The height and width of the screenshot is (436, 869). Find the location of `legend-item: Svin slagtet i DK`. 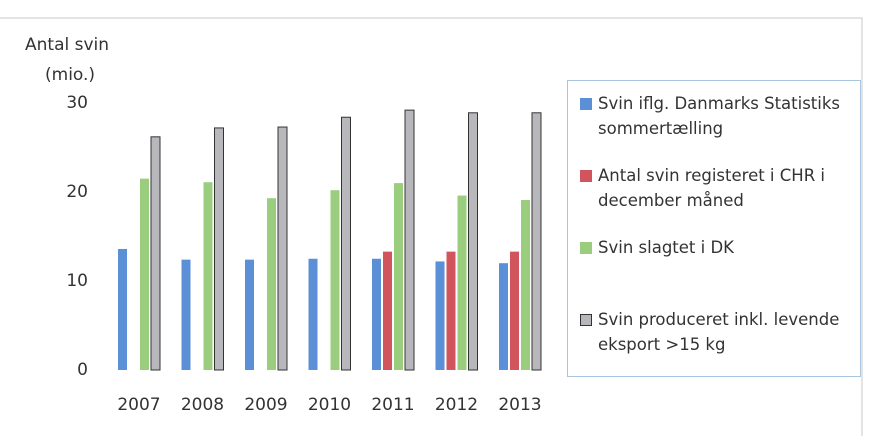

legend-item: Svin slagtet i DK is located at coordinates (716, 271).